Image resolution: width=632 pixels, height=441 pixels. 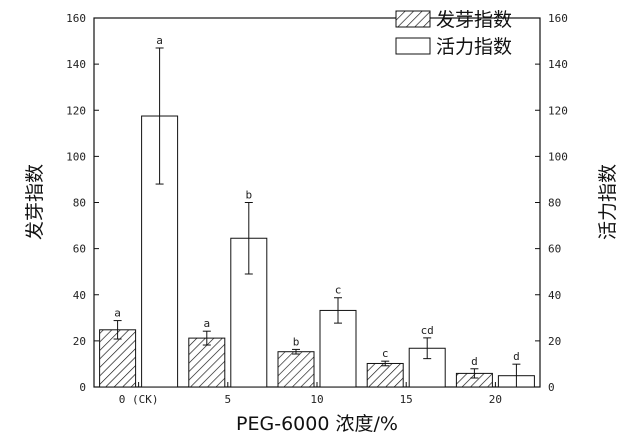 What do you see at coordinates (406, 399) in the screenshot?
I see `x-tick-label: 15` at bounding box center [406, 399].